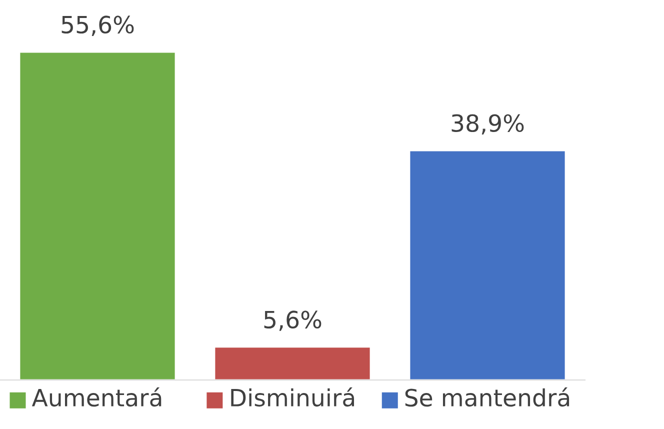  Describe the element at coordinates (488, 124) in the screenshot. I see `data-label: 38,9%` at that location.